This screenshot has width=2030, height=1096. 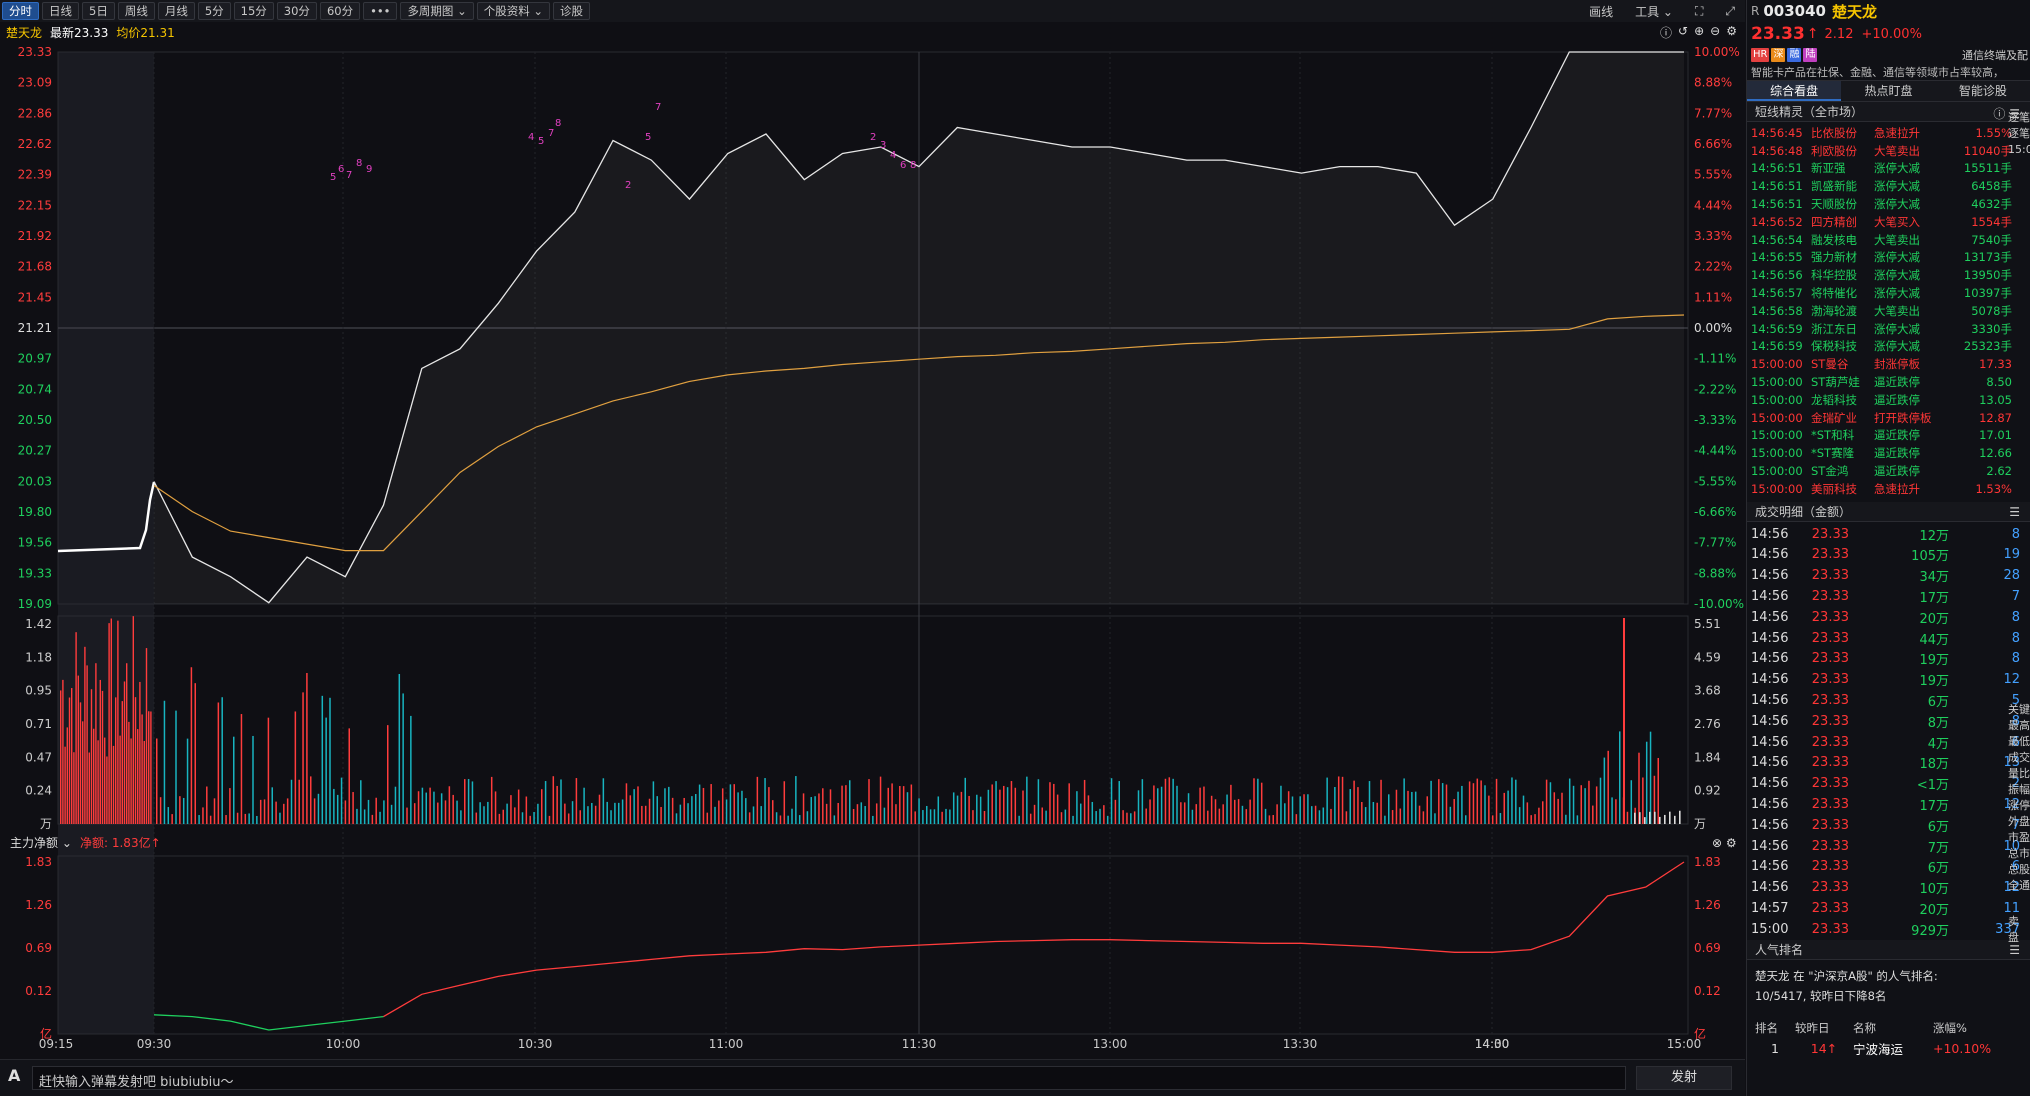 What do you see at coordinates (1888, 151) in the screenshot?
I see `list-item: 14:56:48 利欧股份 大笔卖出 11040手` at bounding box center [1888, 151].